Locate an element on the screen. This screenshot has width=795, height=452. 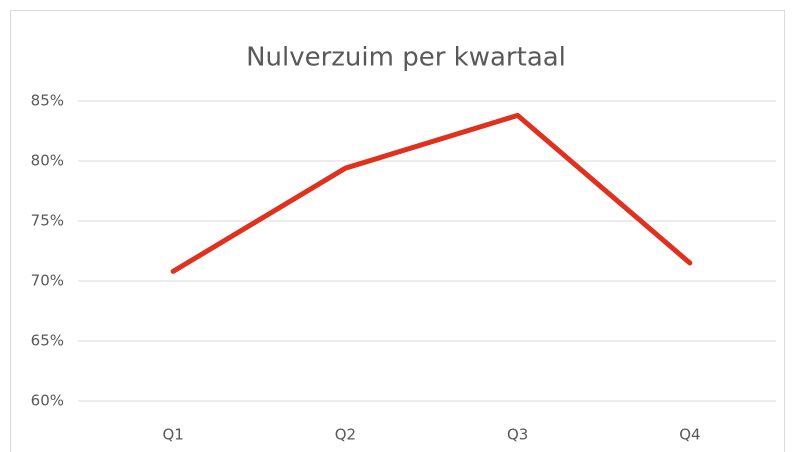
y-tick-label: 60% is located at coordinates (47, 401).